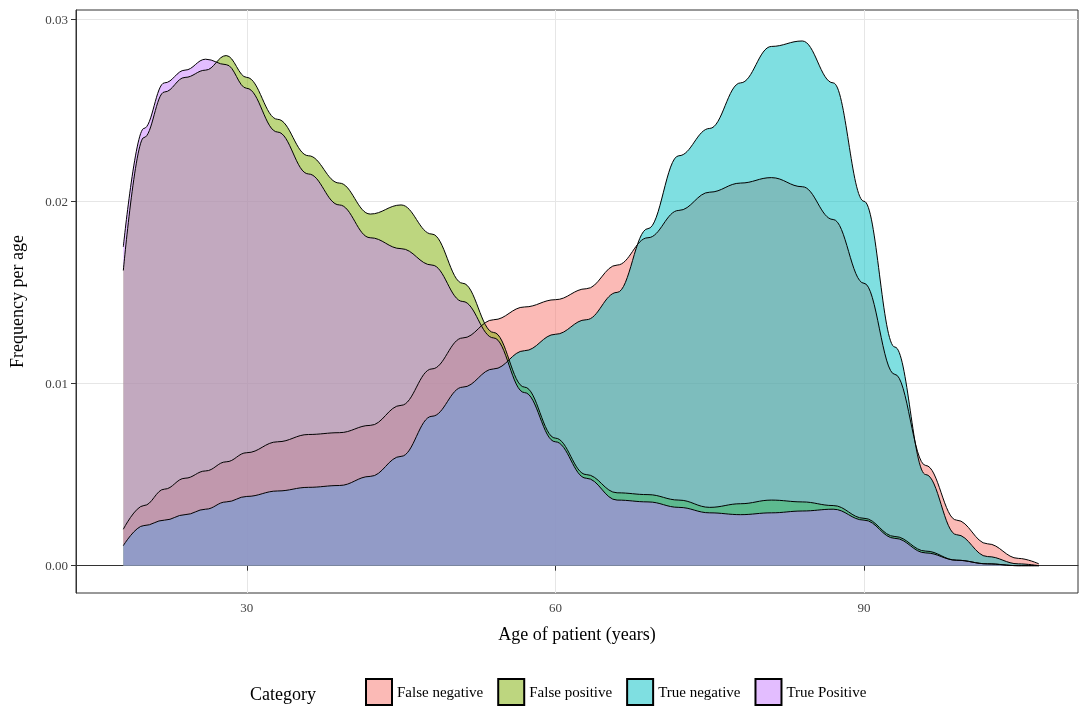  What do you see at coordinates (699, 692) in the screenshot?
I see `legend-label: True negative` at bounding box center [699, 692].